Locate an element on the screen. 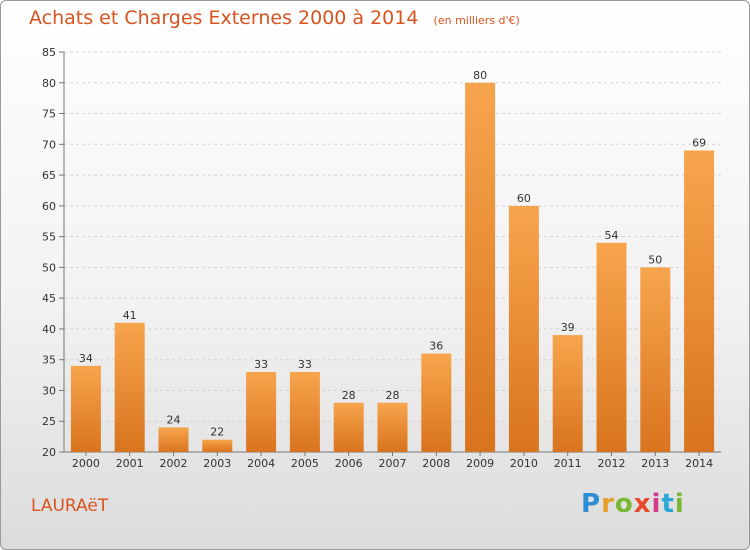 Image resolution: width=750 pixels, height=550 pixels. bar-value-label: 80 is located at coordinates (480, 75).